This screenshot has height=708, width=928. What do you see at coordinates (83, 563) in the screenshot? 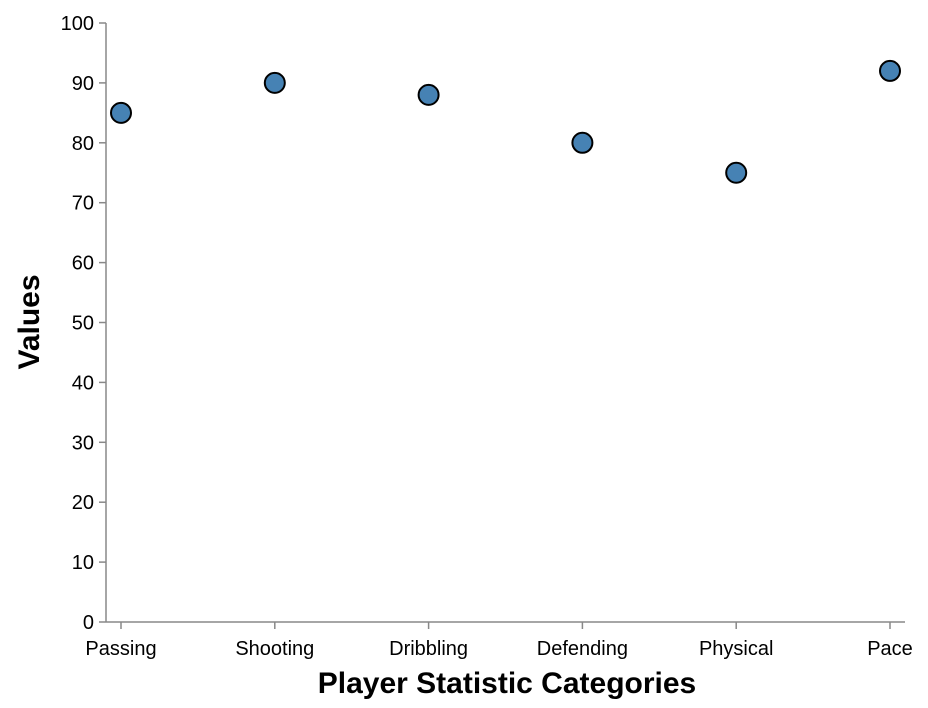
I see `y-tick-label: 10` at bounding box center [83, 563].